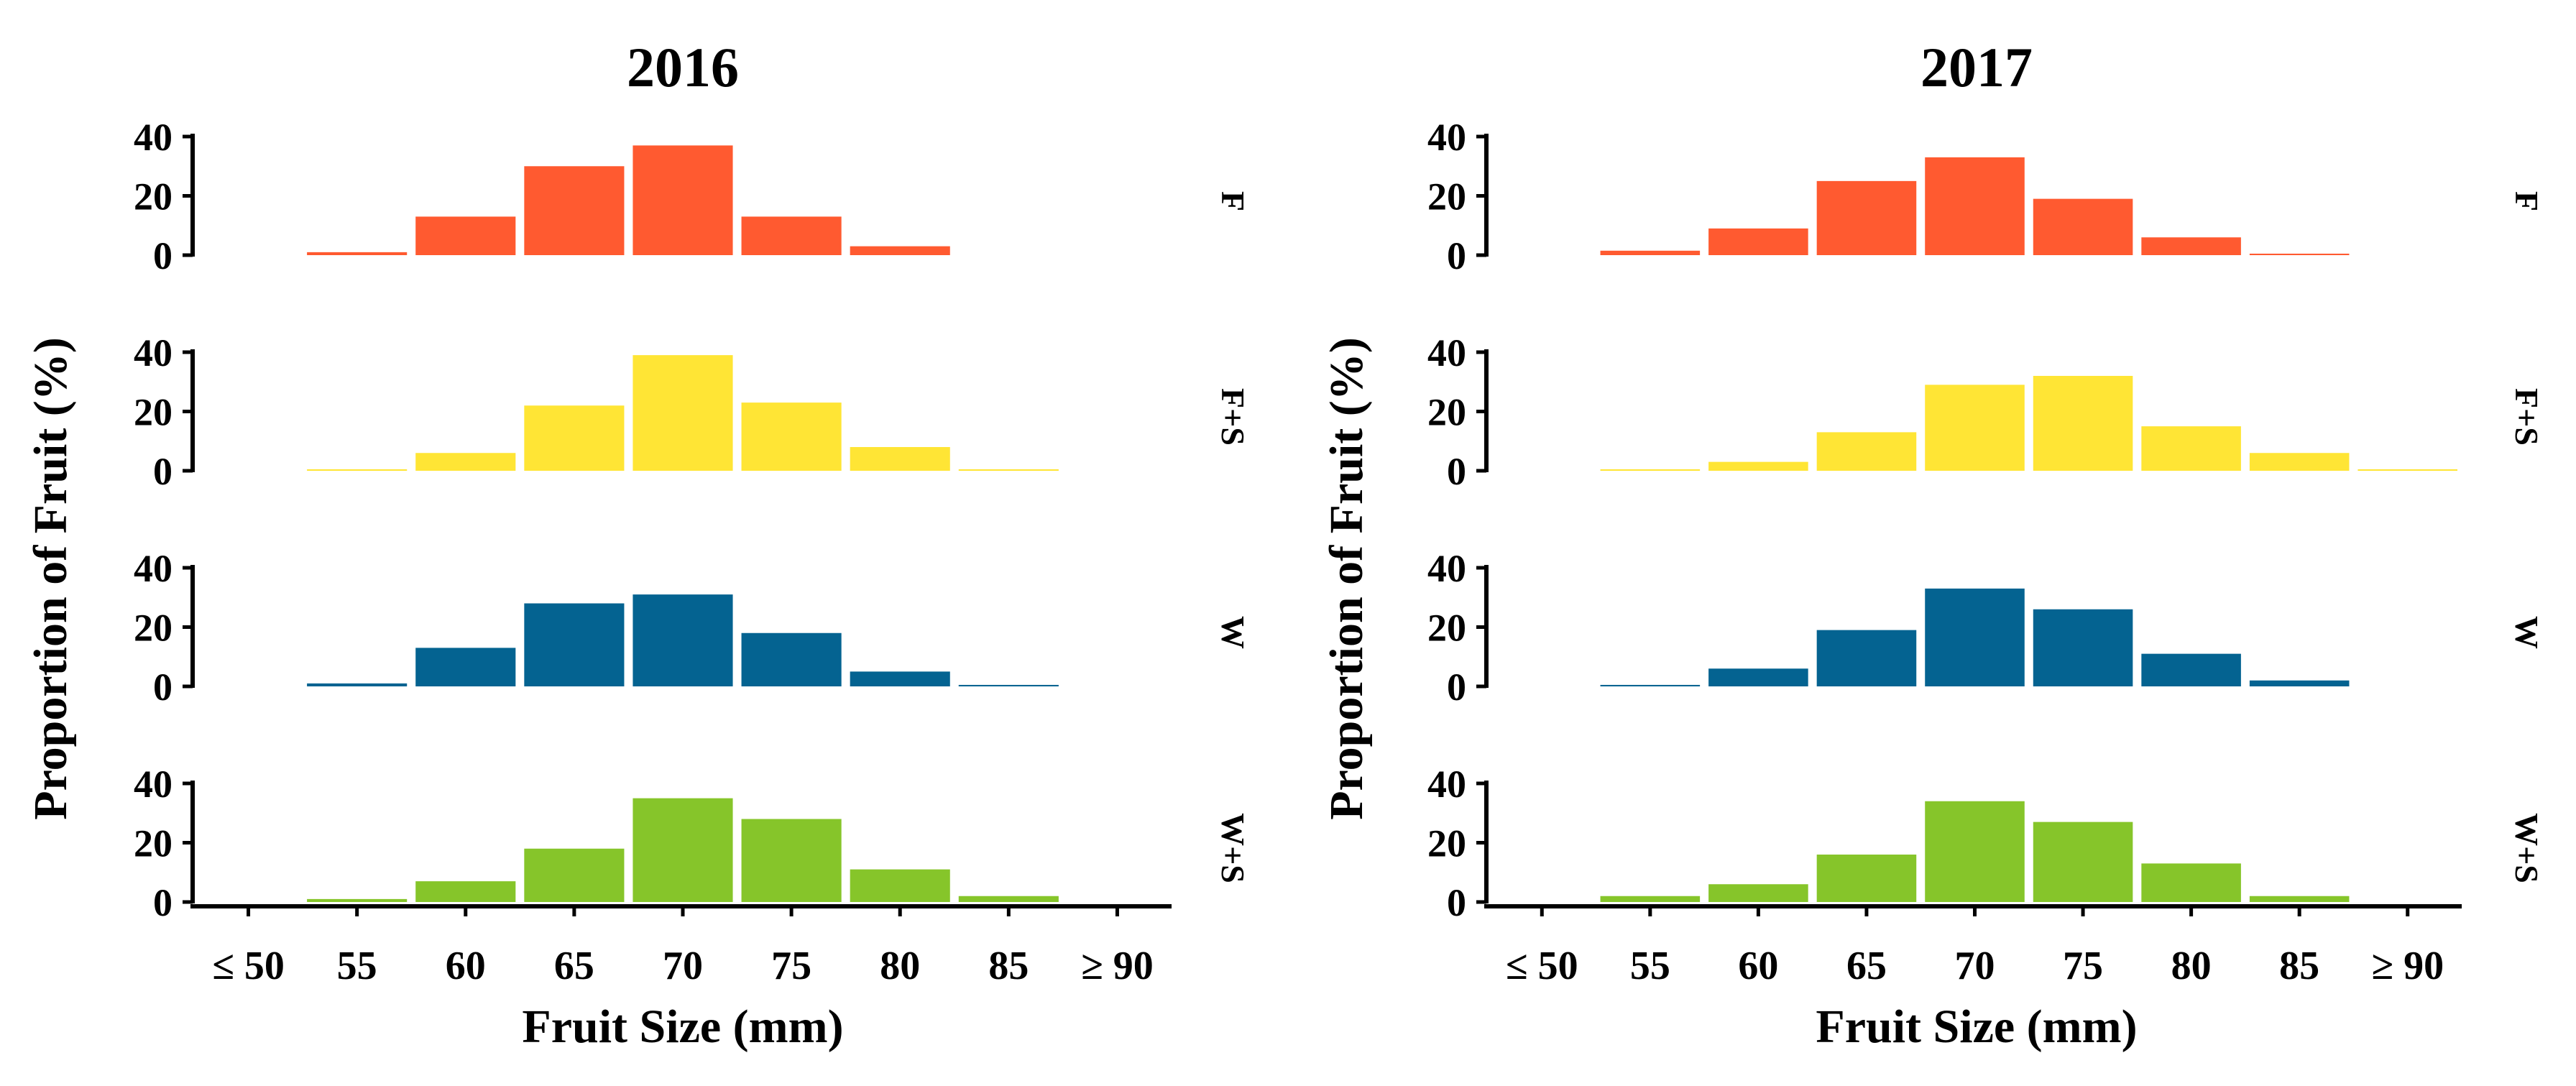 The width and height of the screenshot is (2576, 1086). I want to click on bar-W+S-3, so click(574, 875).